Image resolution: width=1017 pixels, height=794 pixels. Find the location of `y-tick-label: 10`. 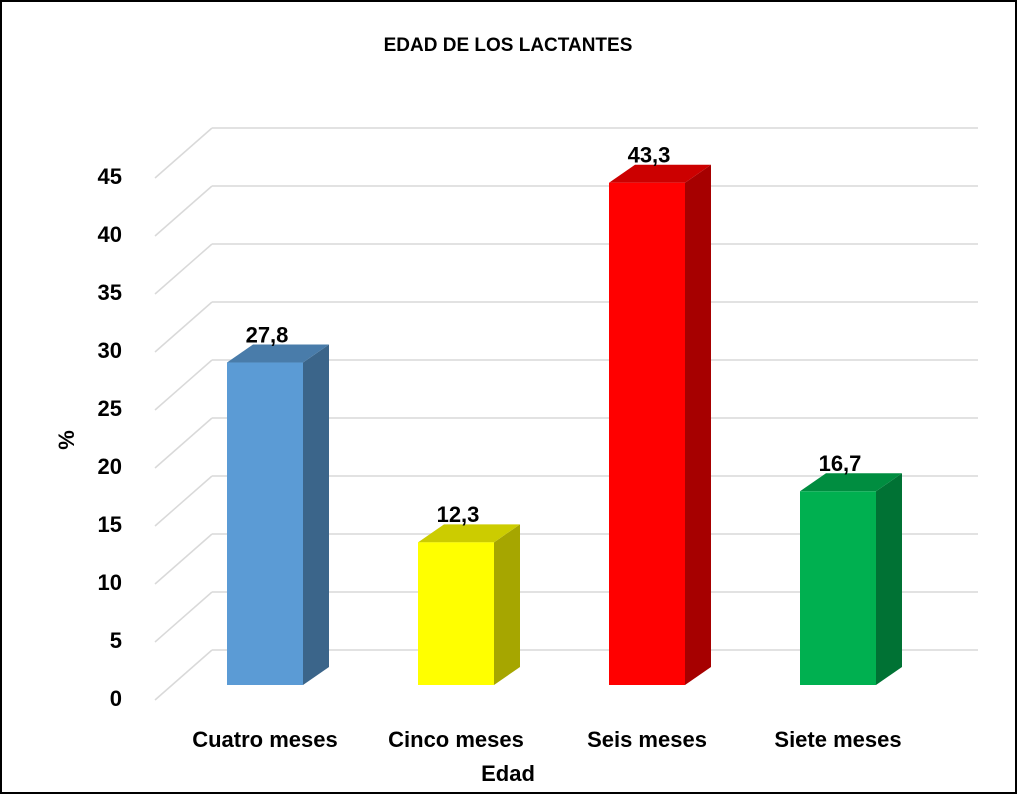

y-tick-label: 10 is located at coordinates (110, 582).